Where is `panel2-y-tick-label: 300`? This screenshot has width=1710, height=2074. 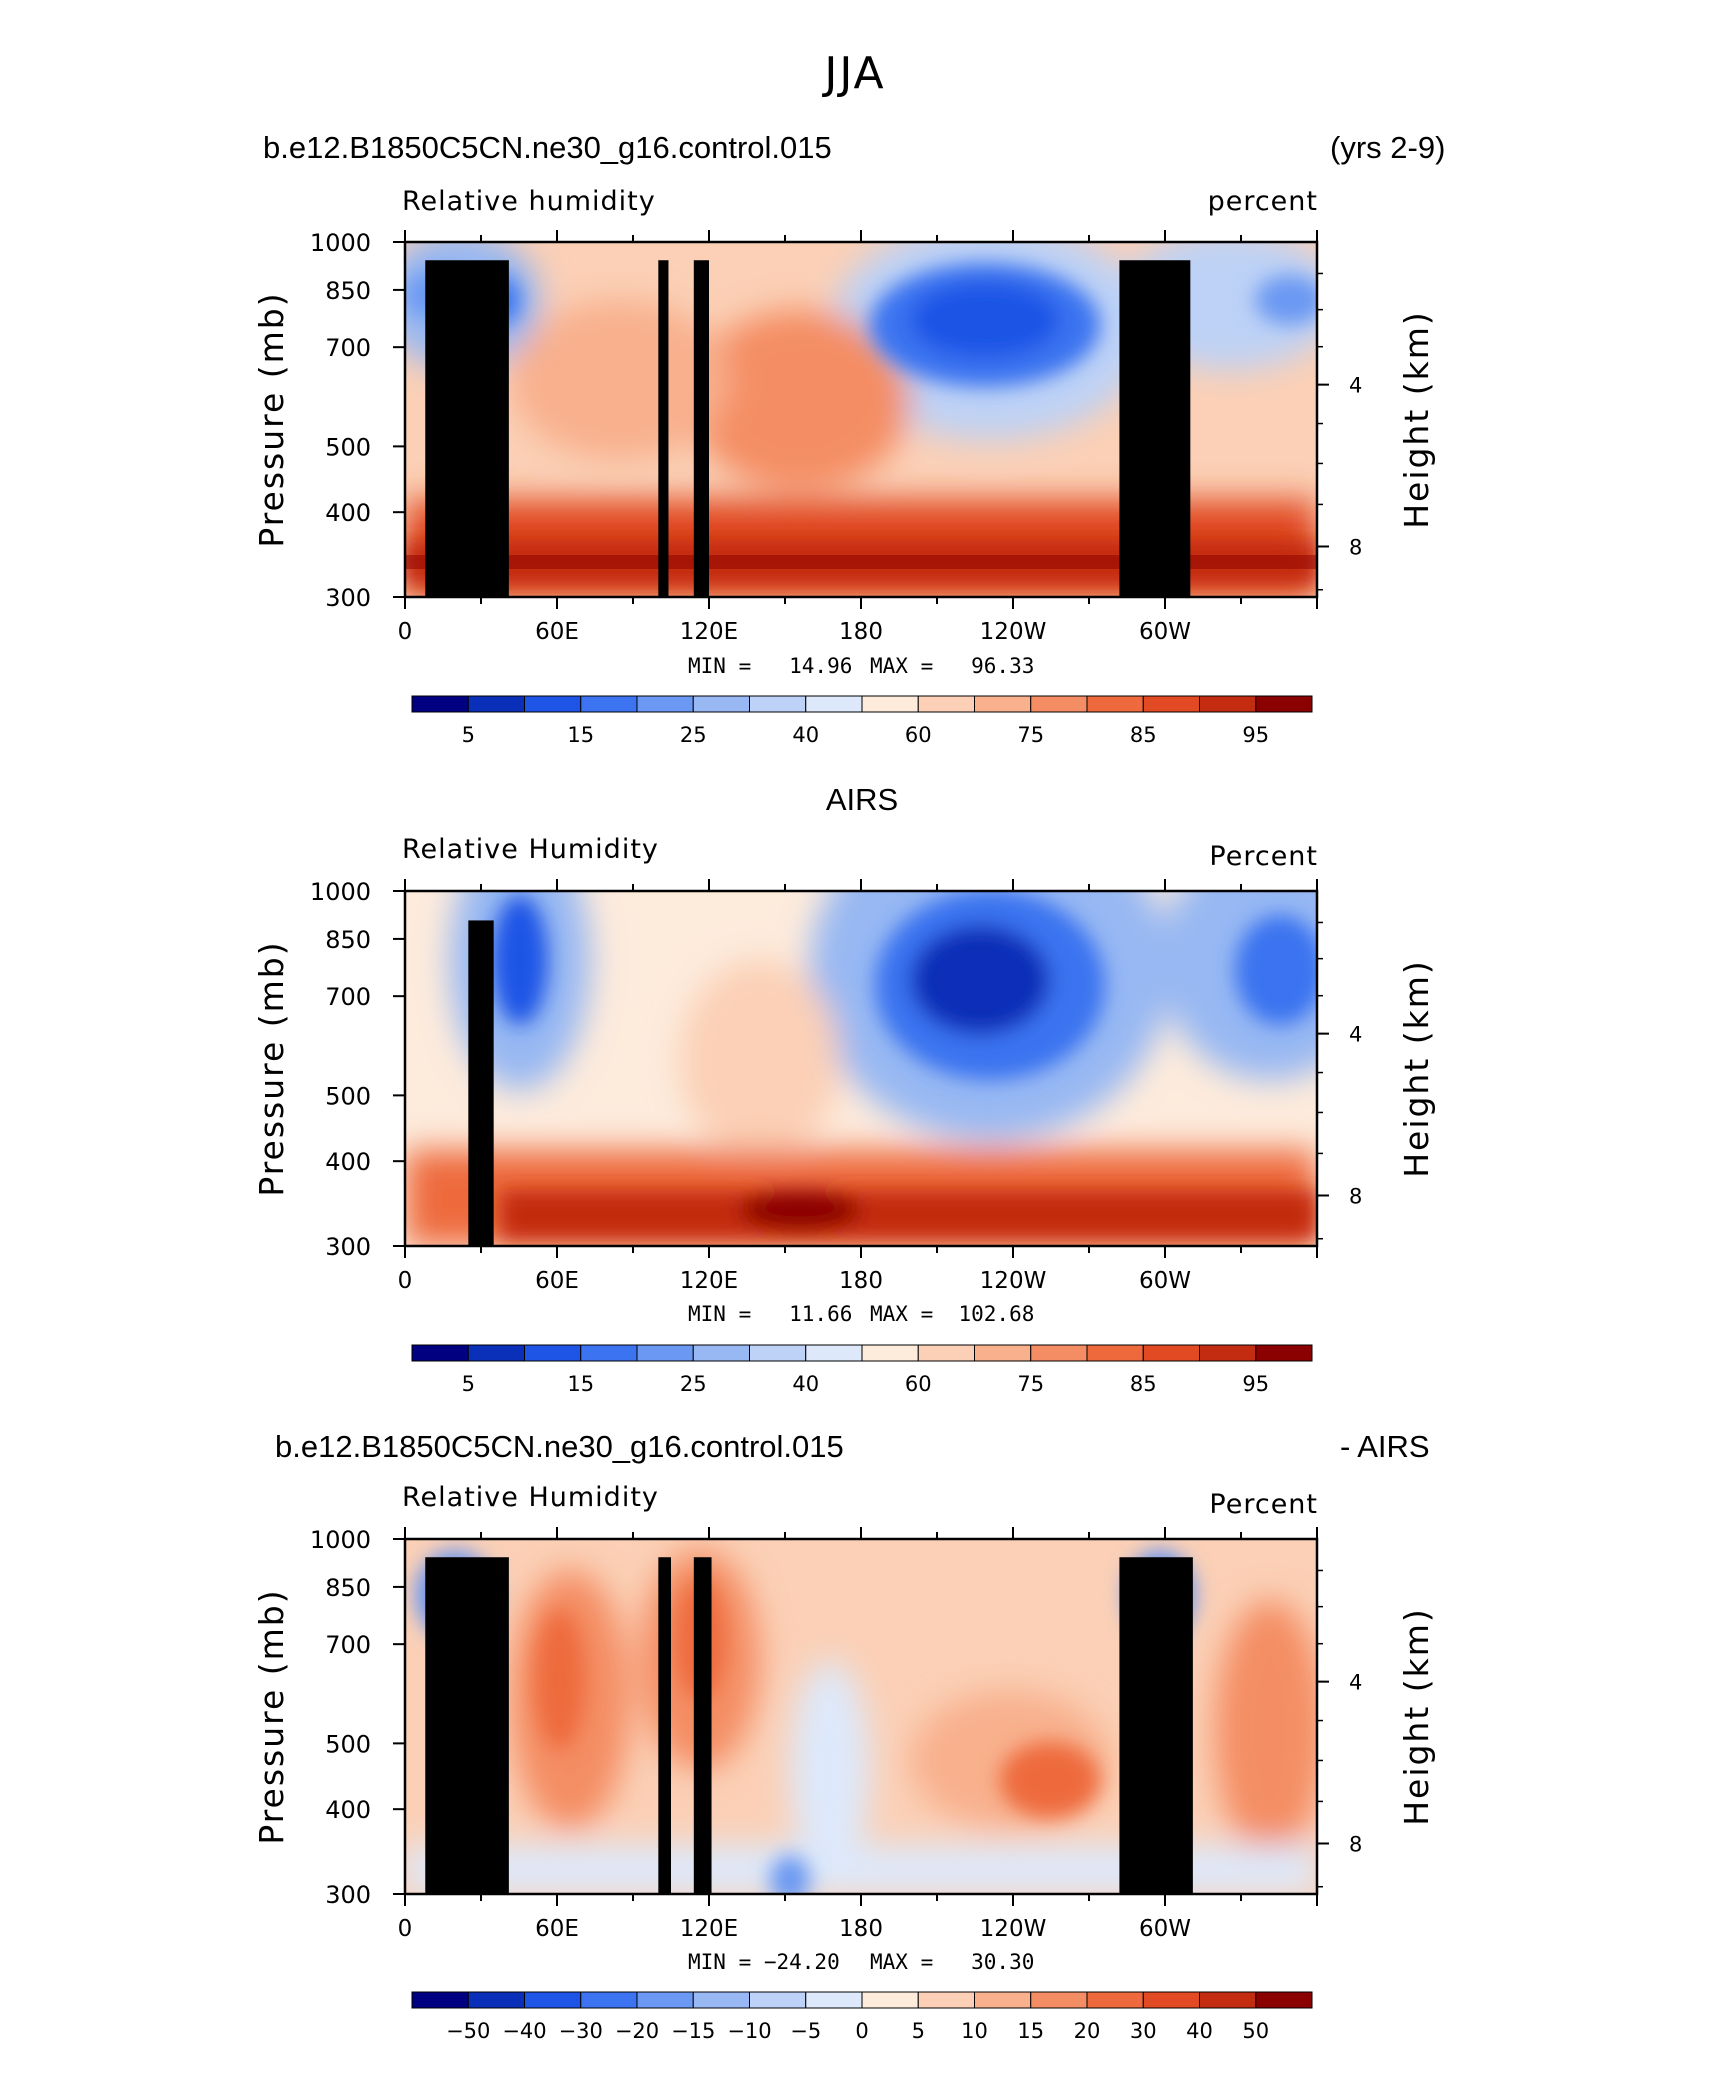
panel2-y-tick-label: 300 is located at coordinates (348, 1247).